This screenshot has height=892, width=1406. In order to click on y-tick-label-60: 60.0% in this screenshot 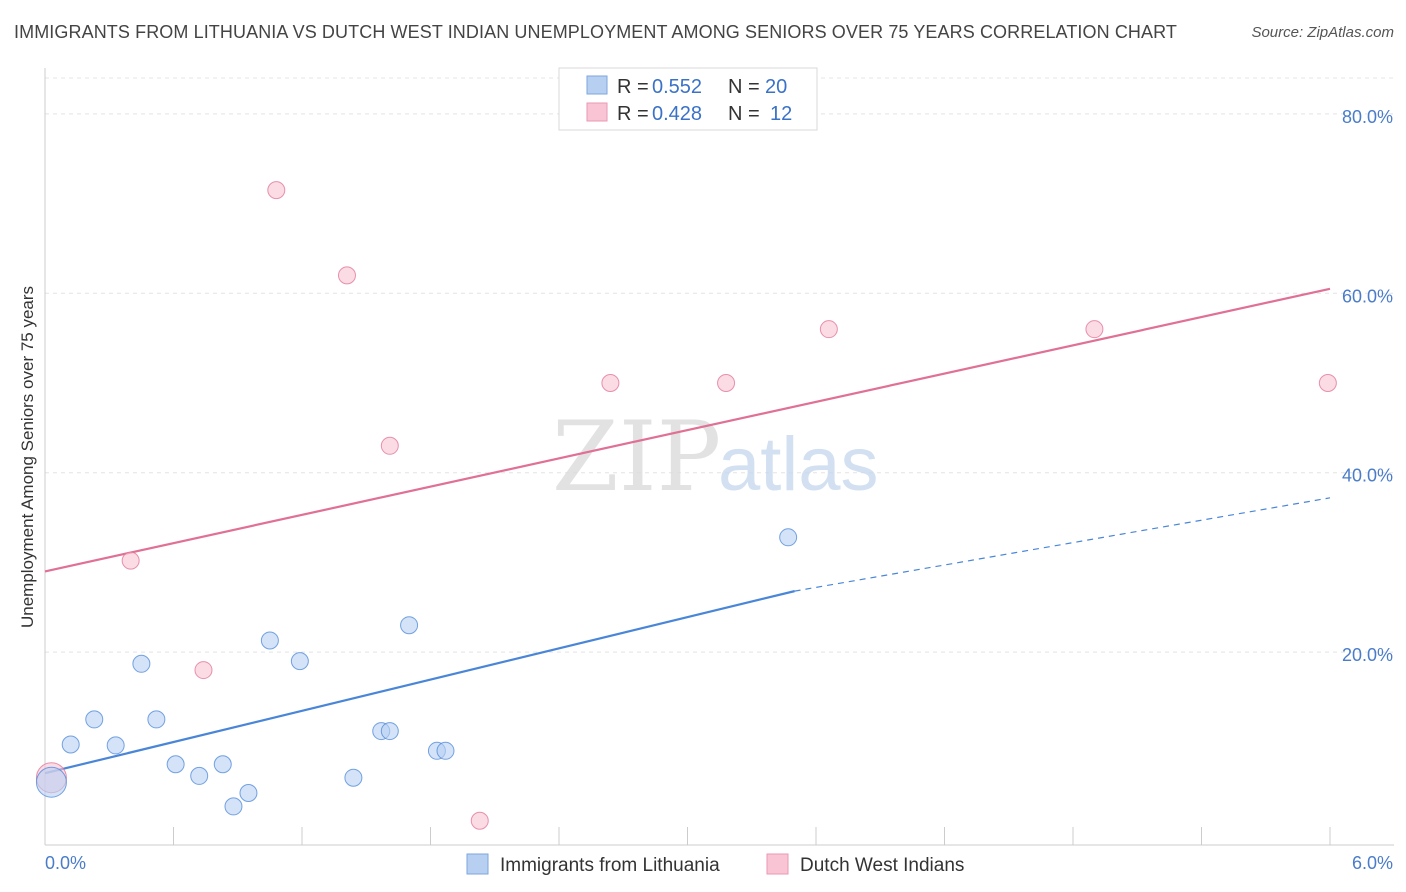, I will do `click(1367, 296)`.